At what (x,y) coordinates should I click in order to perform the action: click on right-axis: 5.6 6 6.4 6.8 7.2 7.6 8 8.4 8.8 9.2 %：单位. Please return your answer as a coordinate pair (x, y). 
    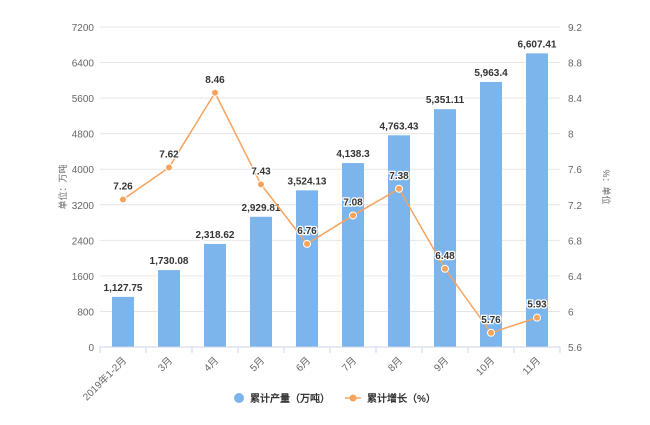
    Looking at the image, I should click on (590, 188).